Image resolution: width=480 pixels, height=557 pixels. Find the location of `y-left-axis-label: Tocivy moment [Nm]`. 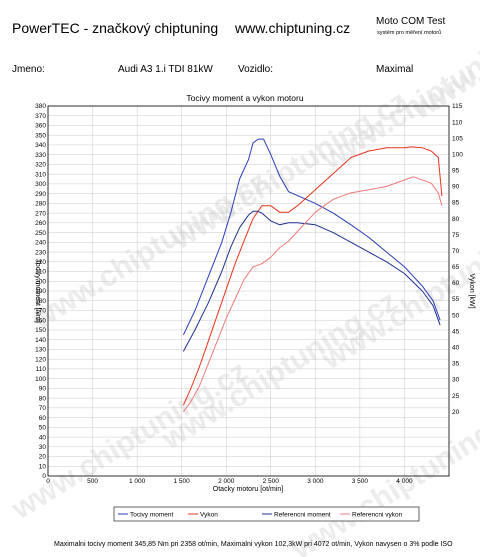

y-left-axis-label: Tocivy moment [Nm] is located at coordinates (37, 290).